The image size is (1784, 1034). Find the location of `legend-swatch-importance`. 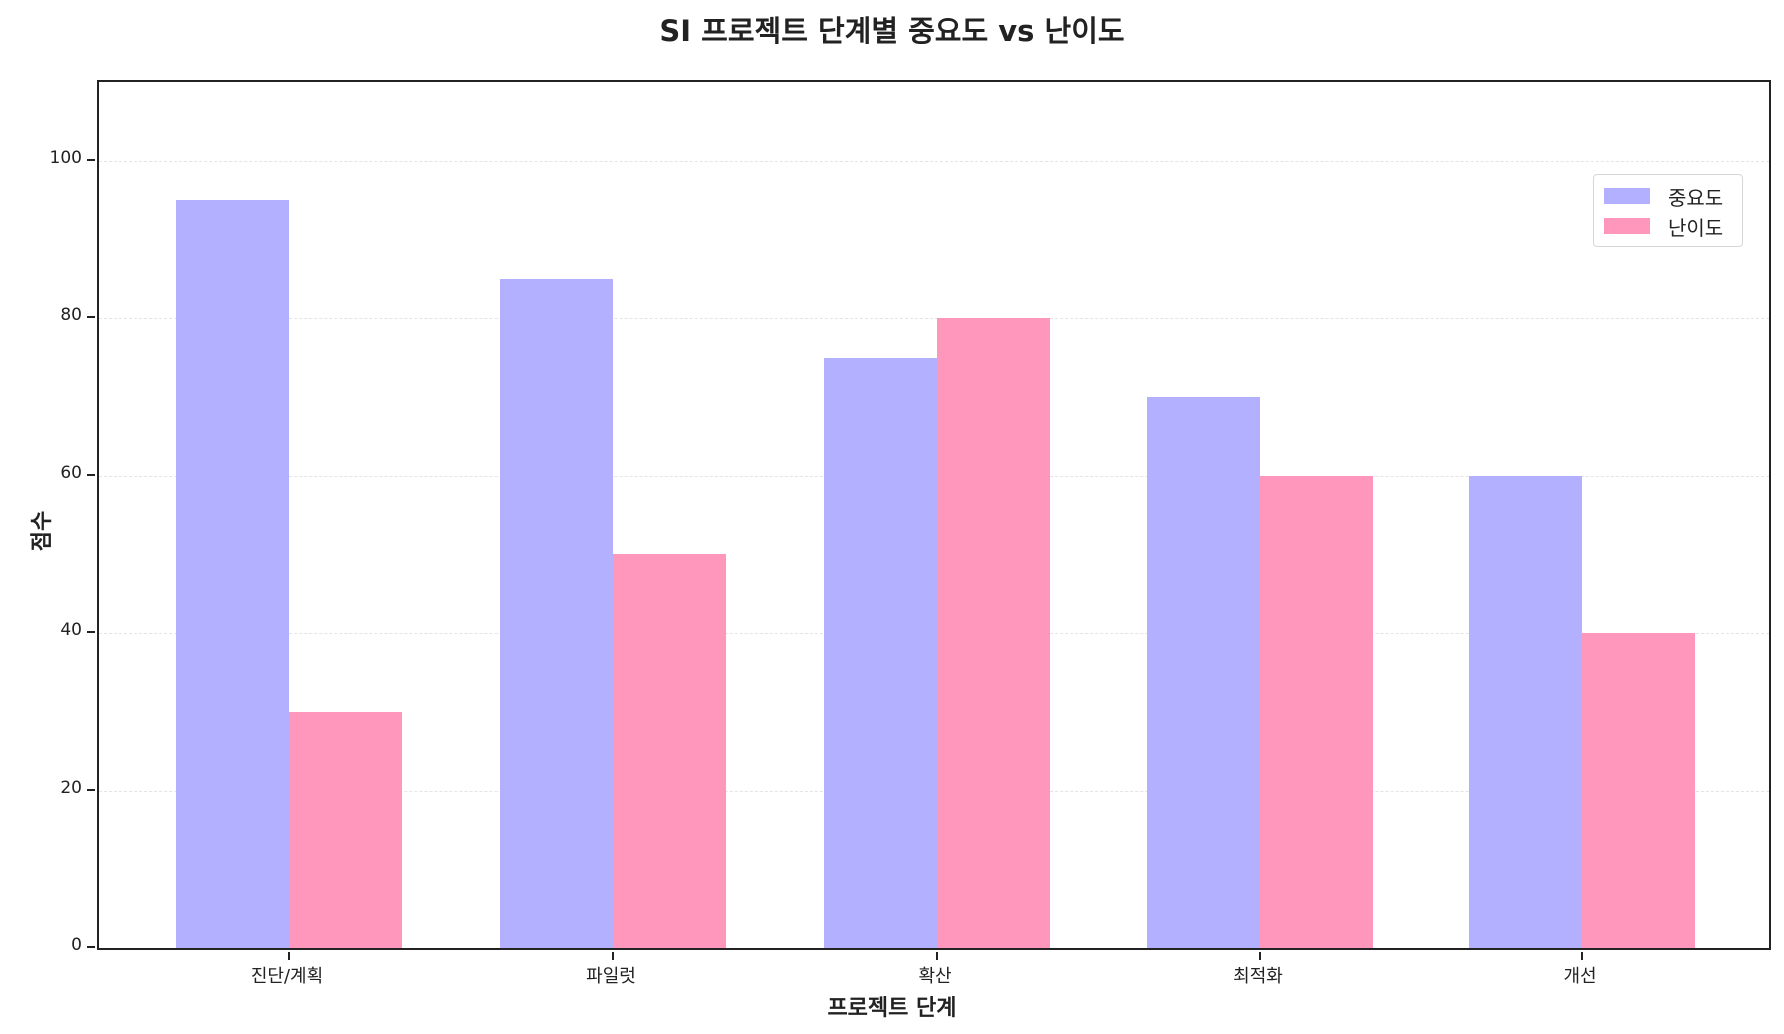

legend-swatch-importance is located at coordinates (1627, 196).